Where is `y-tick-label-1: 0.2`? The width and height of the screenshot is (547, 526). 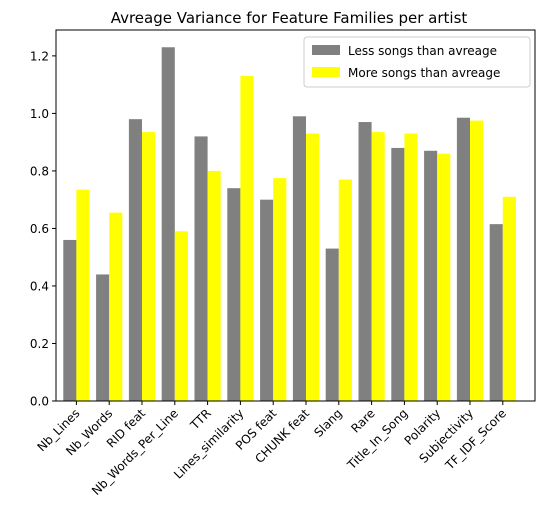 y-tick-label-1: 0.2 is located at coordinates (39, 344).